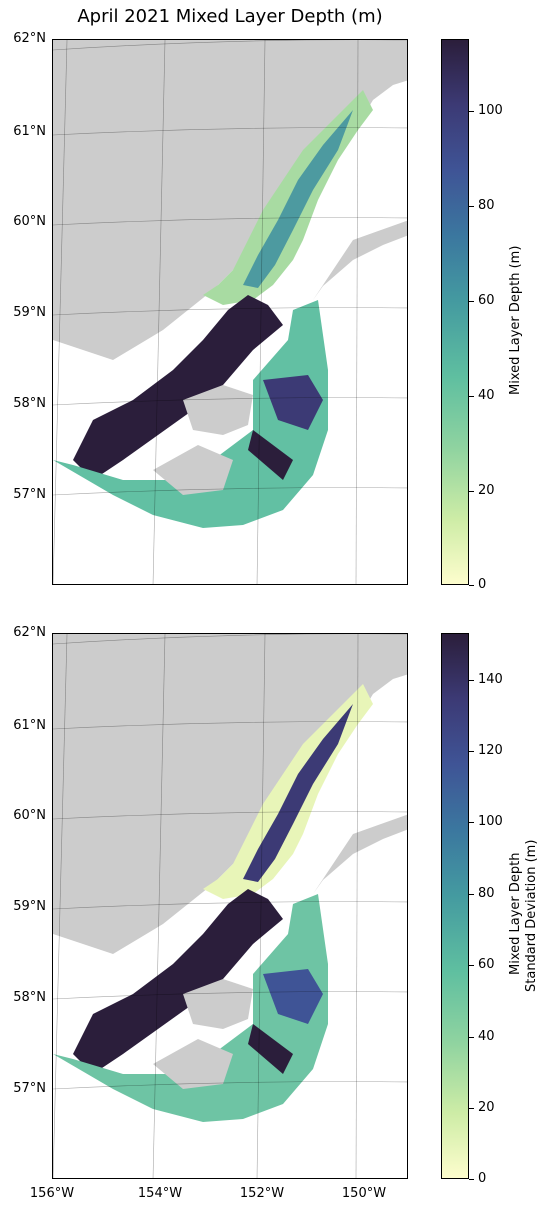  What do you see at coordinates (515, 913) in the screenshot?
I see `colorbar-label-std-line1: Mixed Layer Depth` at bounding box center [515, 913].